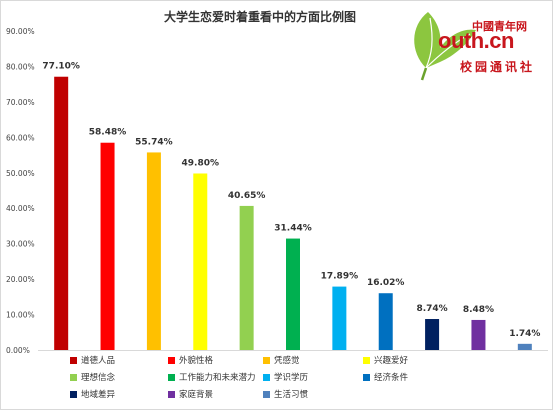 Image resolution: width=554 pixels, height=411 pixels. What do you see at coordinates (20, 31) in the screenshot?
I see `y-tick-label: 90.00%` at bounding box center [20, 31].